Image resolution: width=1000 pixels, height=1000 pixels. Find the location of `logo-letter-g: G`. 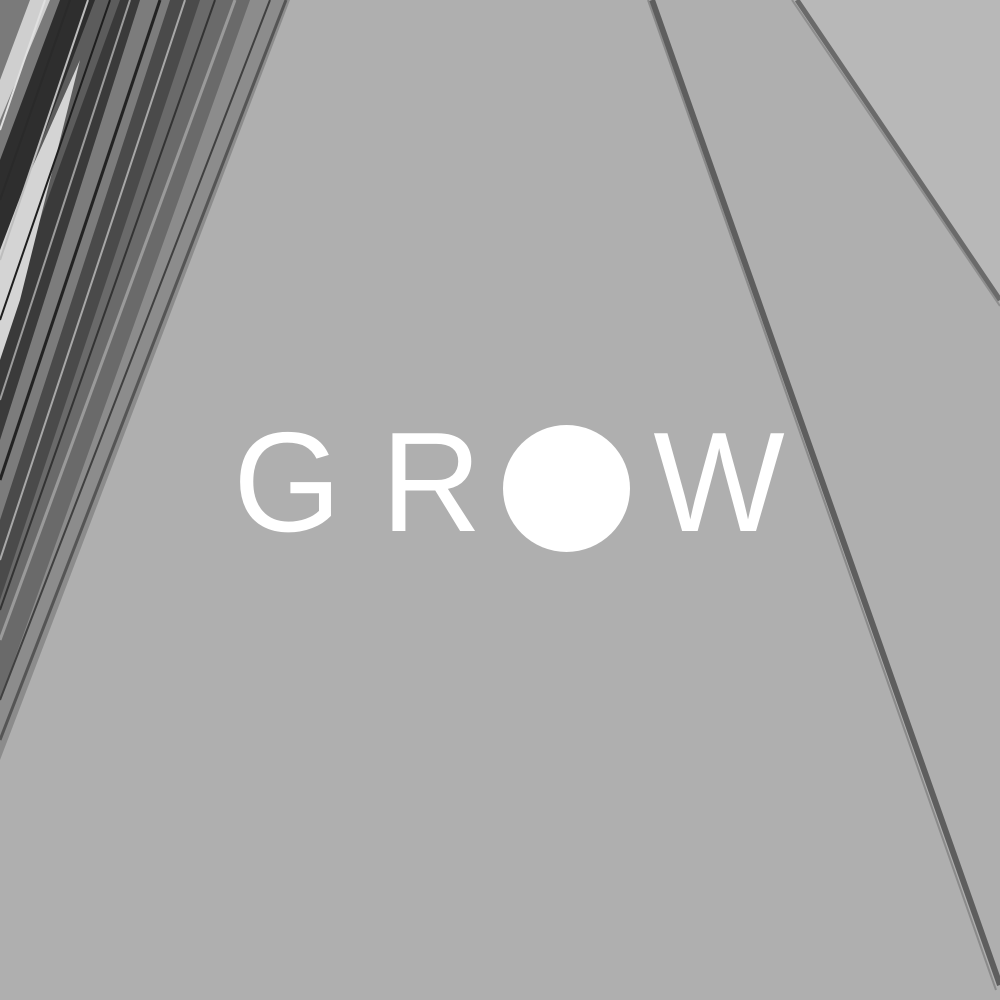

logo-letter-g: G is located at coordinates (287, 482).